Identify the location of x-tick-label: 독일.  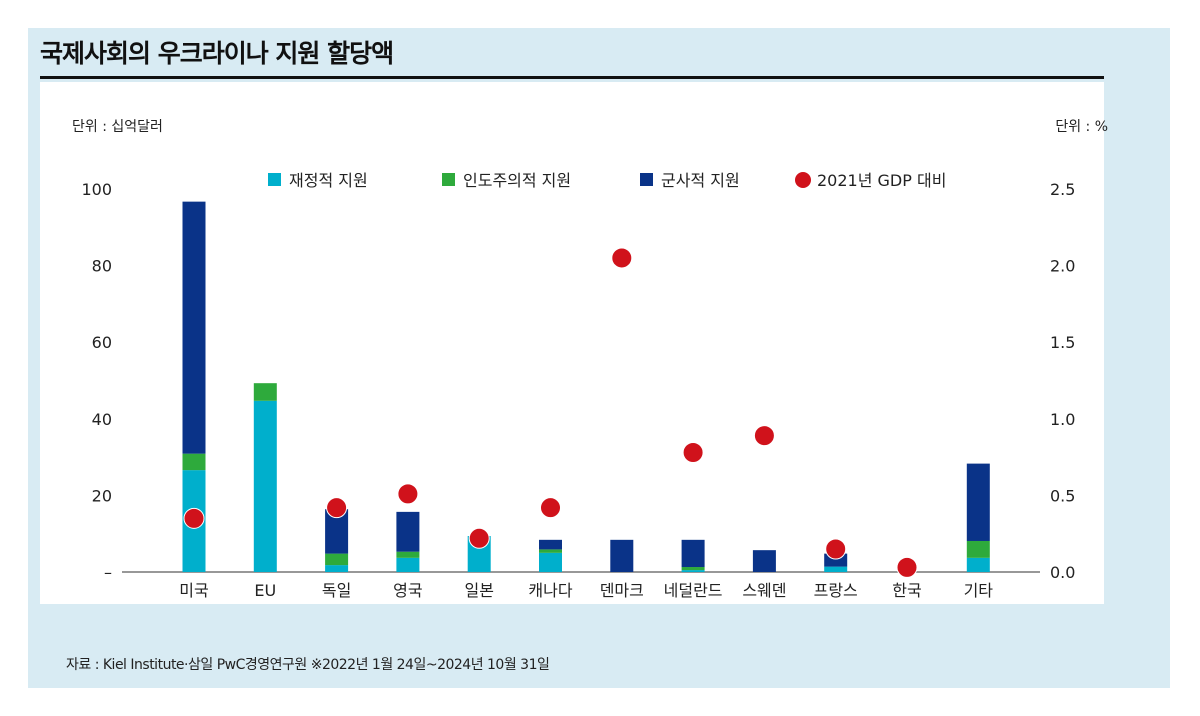
(336, 590).